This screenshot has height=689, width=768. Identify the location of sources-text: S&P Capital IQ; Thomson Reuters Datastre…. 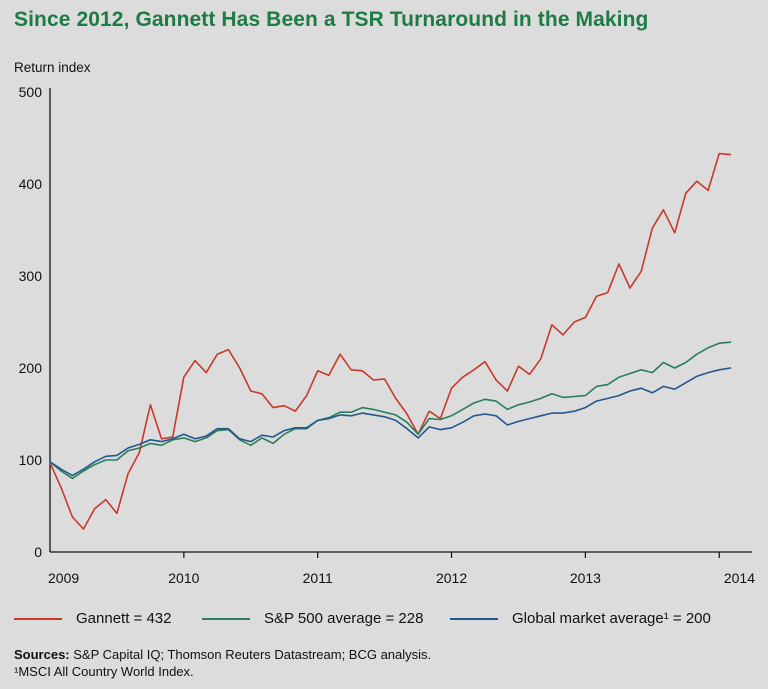
(252, 654).